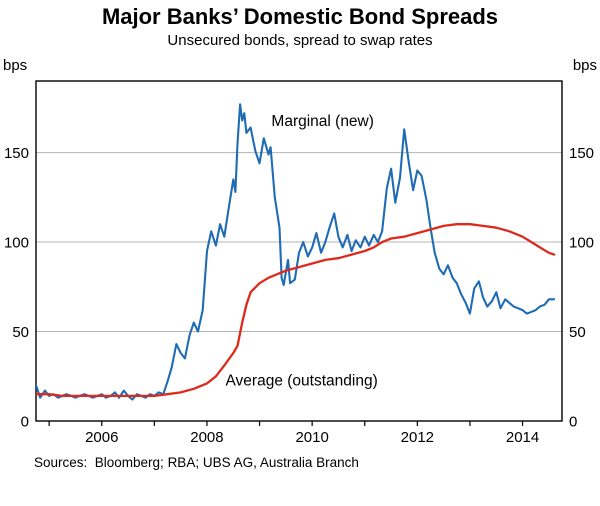 Image resolution: width=600 pixels, height=506 pixels. What do you see at coordinates (311, 437) in the screenshot?
I see `x-axis-label-2010: 2010` at bounding box center [311, 437].